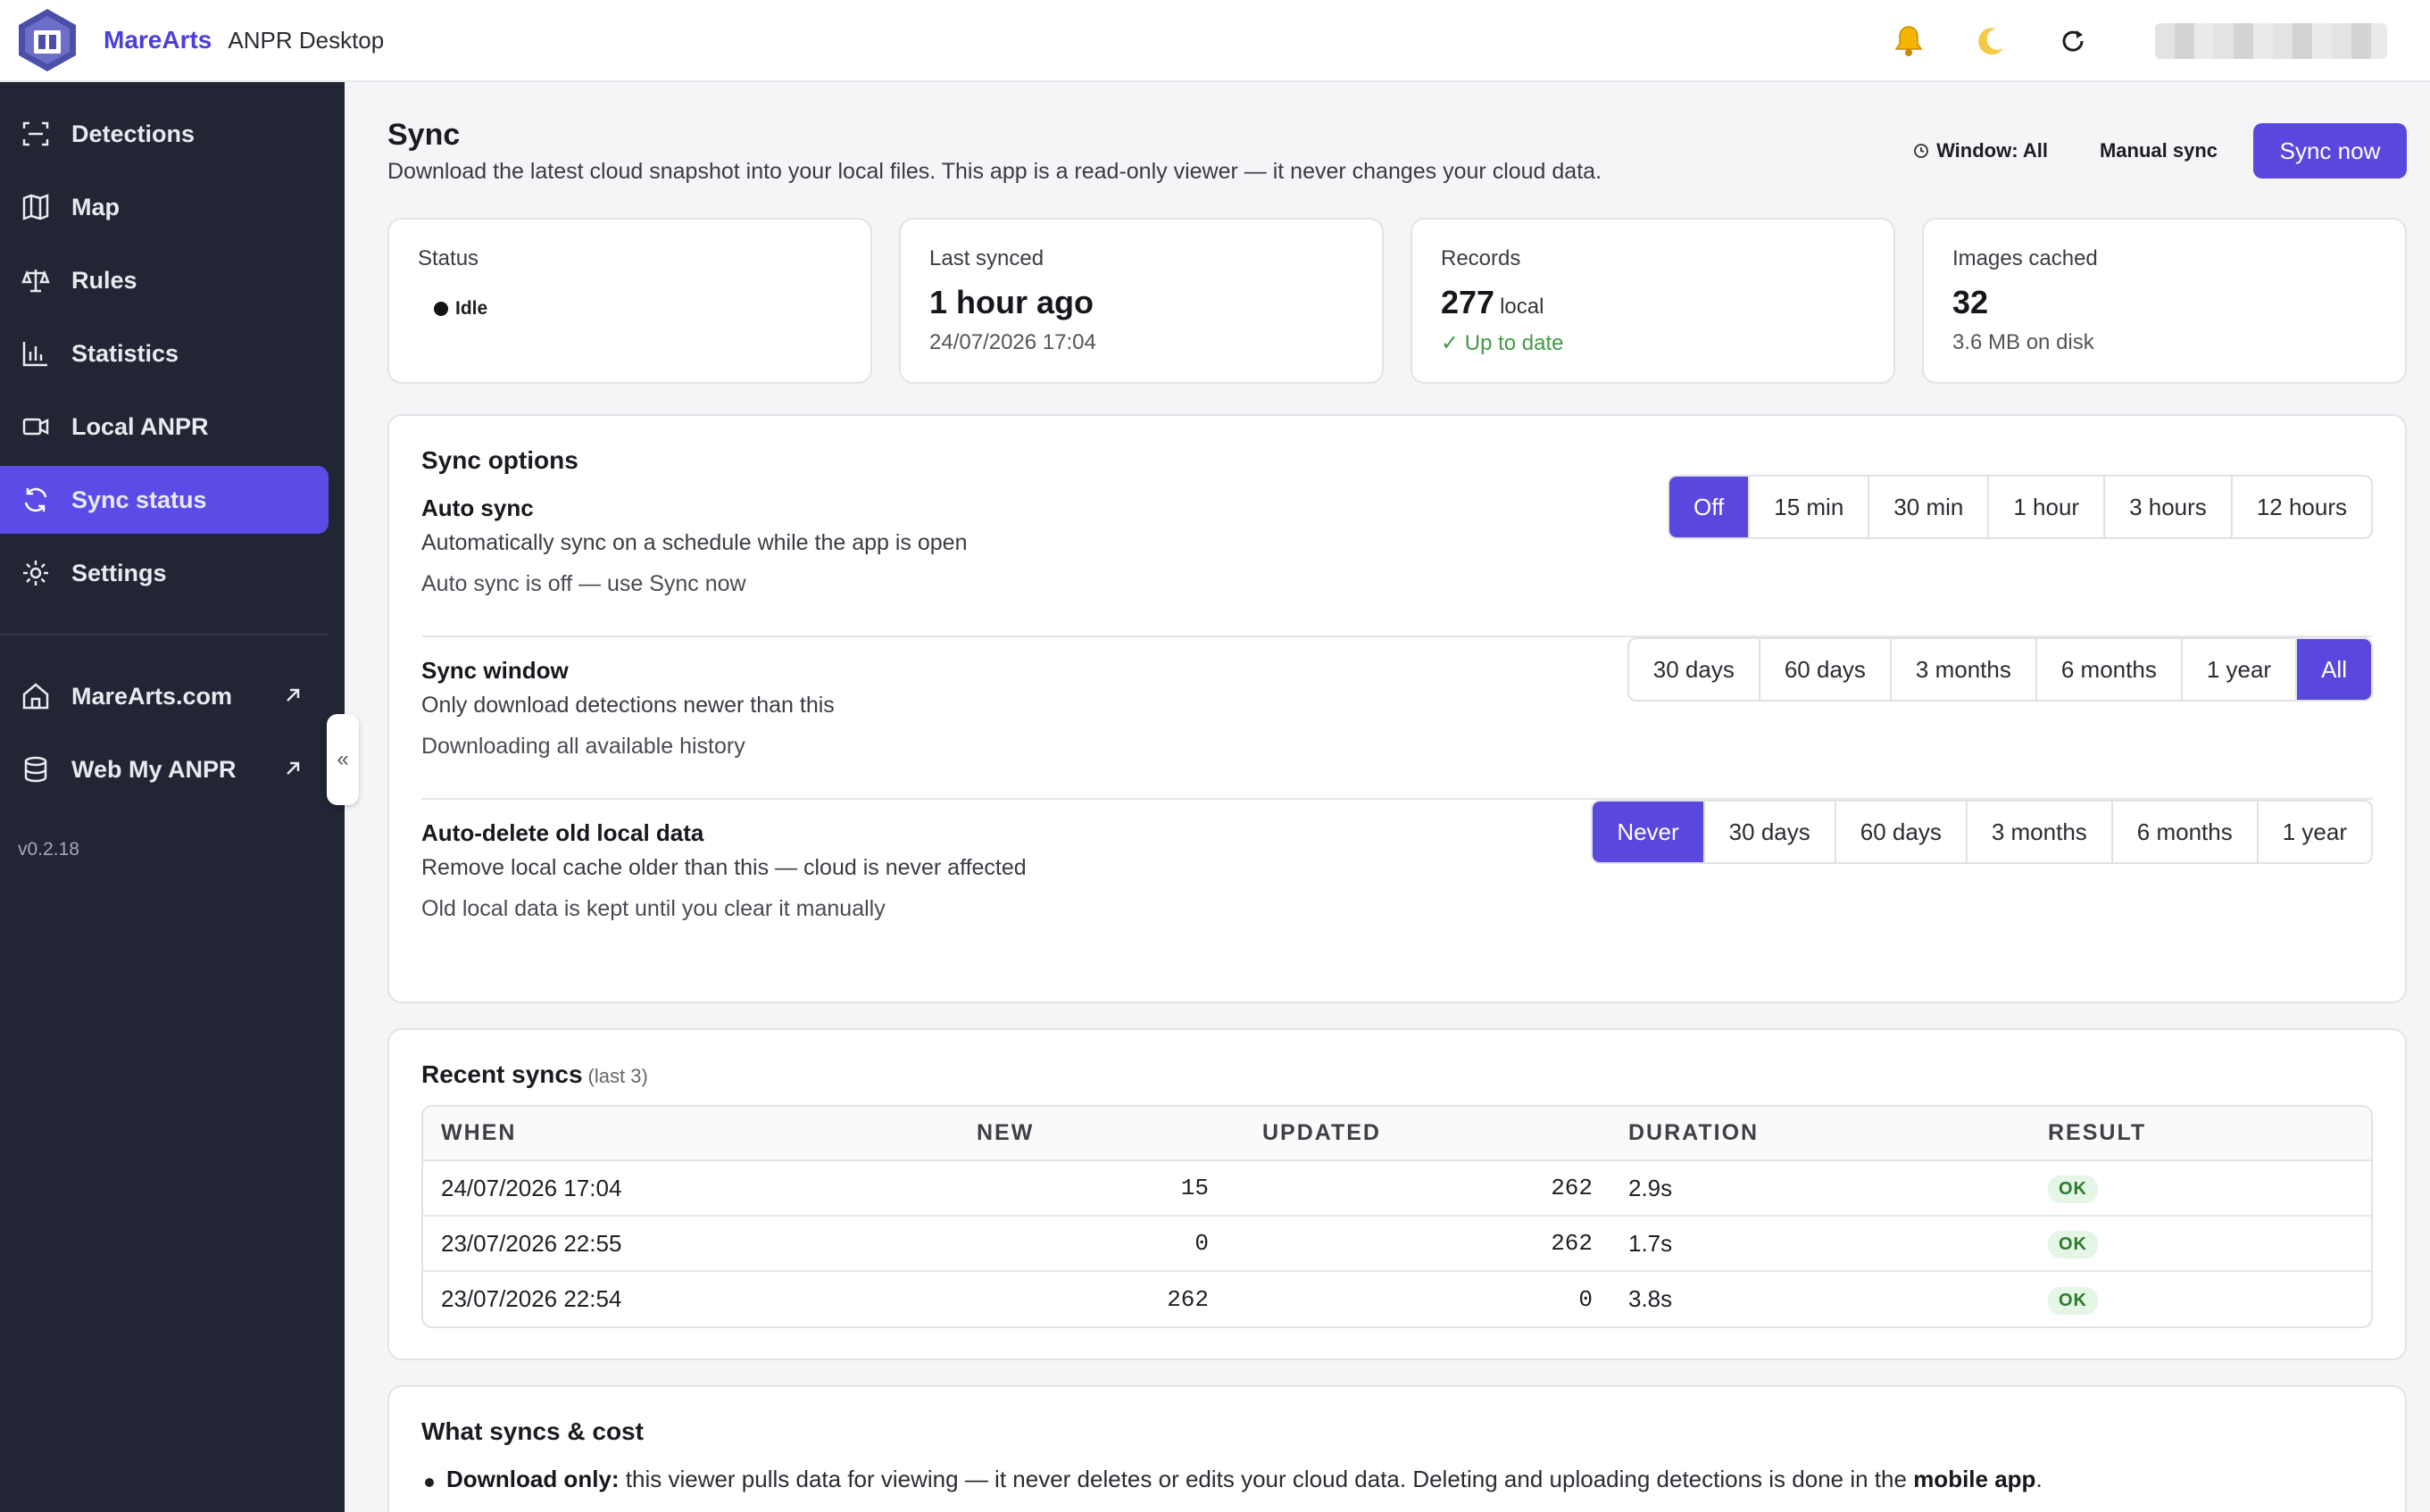 This screenshot has height=1512, width=2430. I want to click on panel-title: Recent syncs (last 3), so click(1397, 1074).